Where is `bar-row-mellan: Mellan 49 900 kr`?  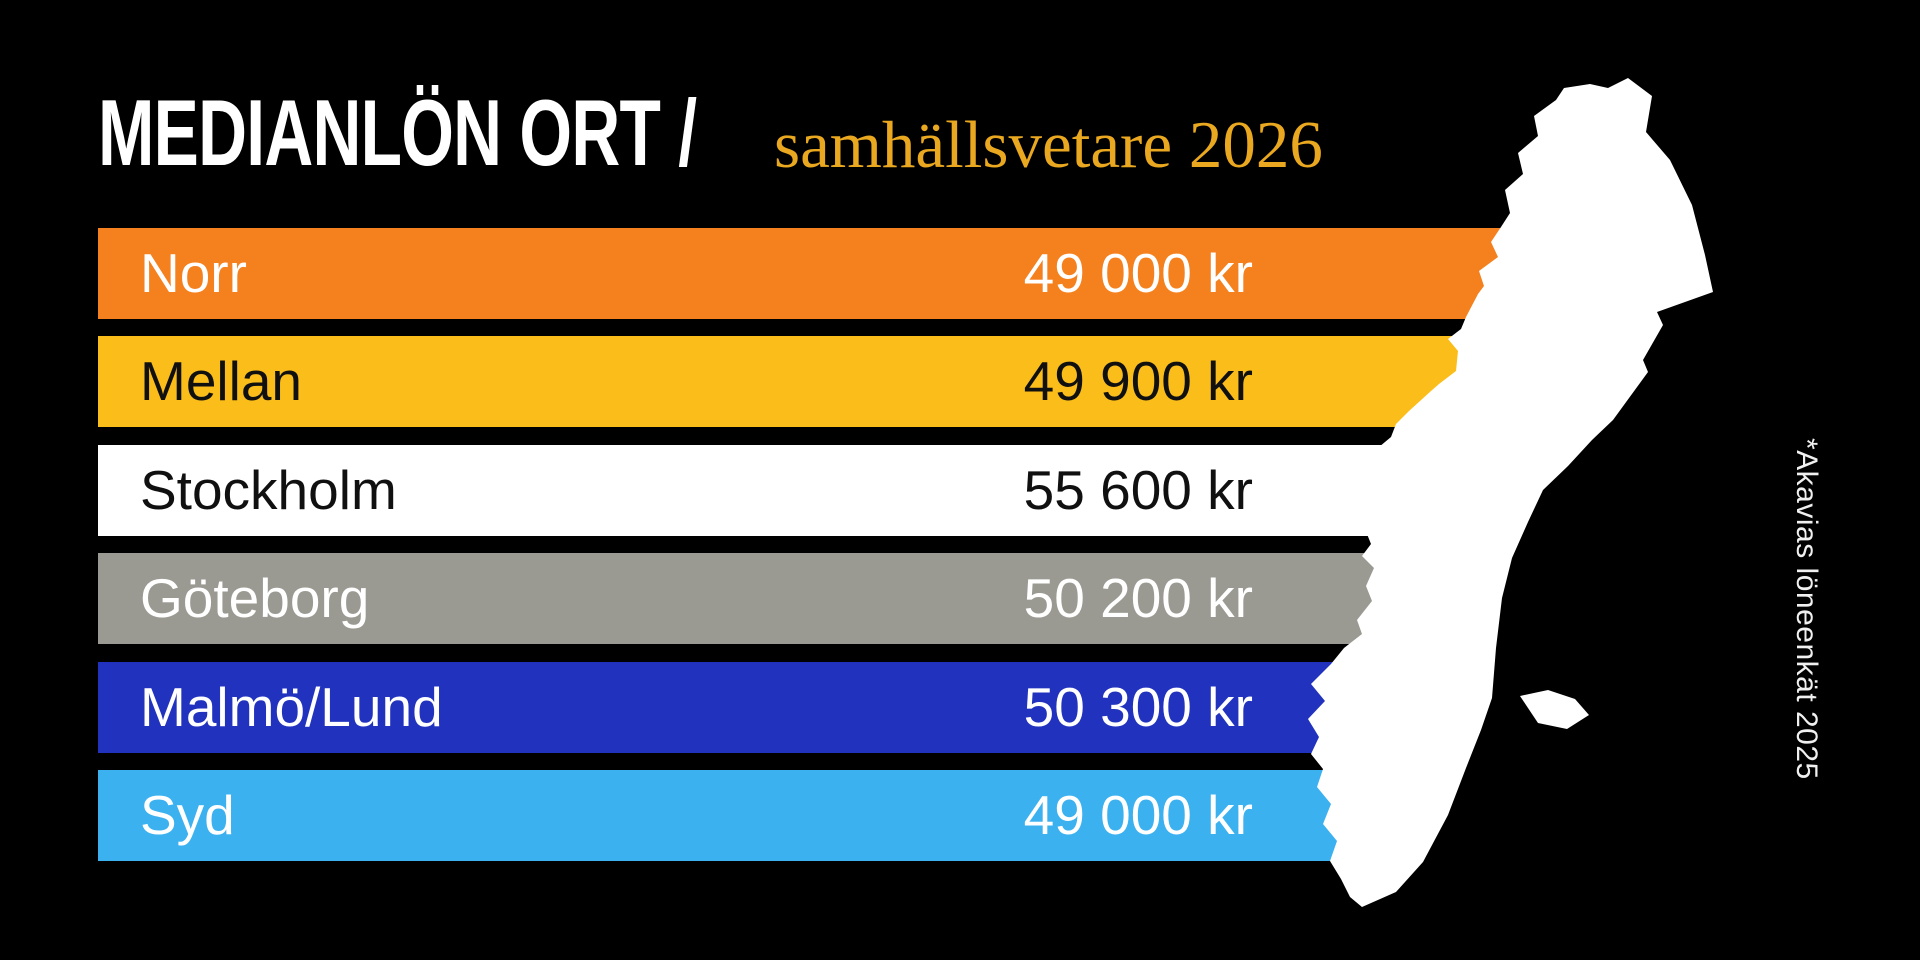
bar-row-mellan: Mellan 49 900 kr is located at coordinates (789, 381).